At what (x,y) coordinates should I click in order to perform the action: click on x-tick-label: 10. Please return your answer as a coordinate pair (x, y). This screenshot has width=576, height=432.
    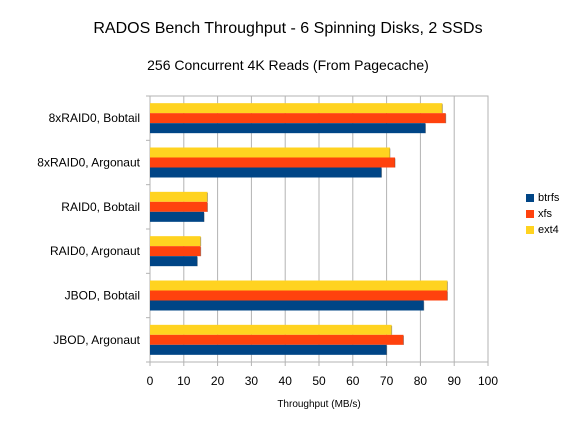
    Looking at the image, I should click on (184, 381).